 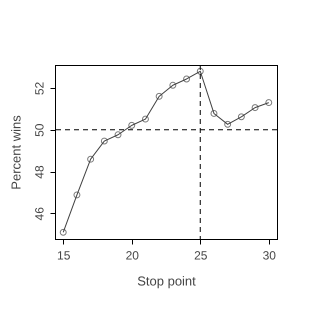 What do you see at coordinates (64, 255) in the screenshot?
I see `x-tick-label: 15` at bounding box center [64, 255].